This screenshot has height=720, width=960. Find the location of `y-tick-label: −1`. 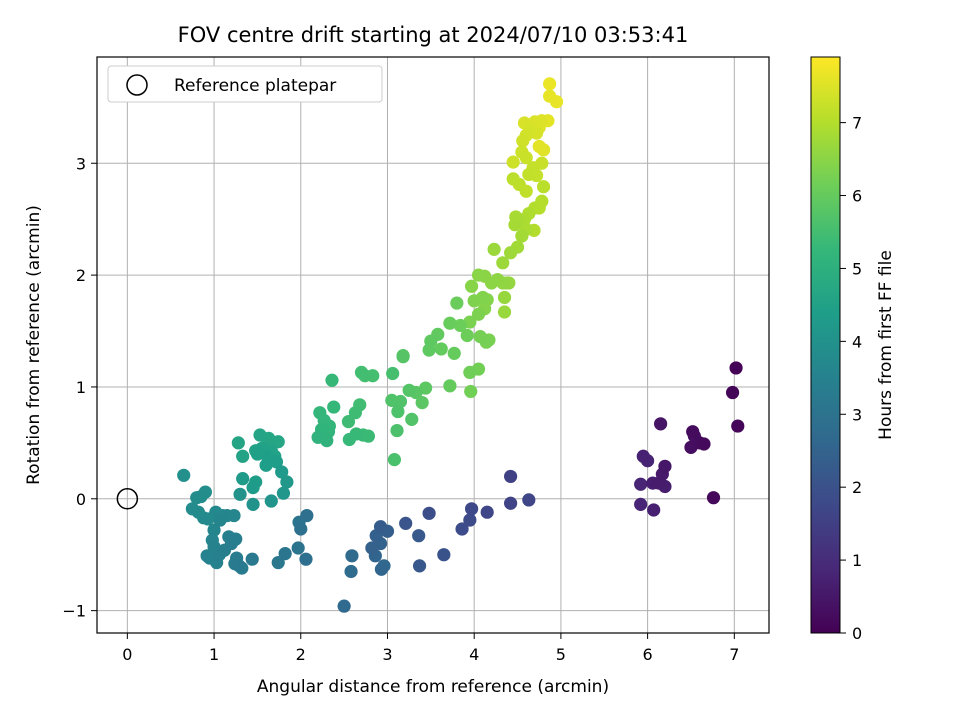

y-tick-label: −1 is located at coordinates (74, 611).